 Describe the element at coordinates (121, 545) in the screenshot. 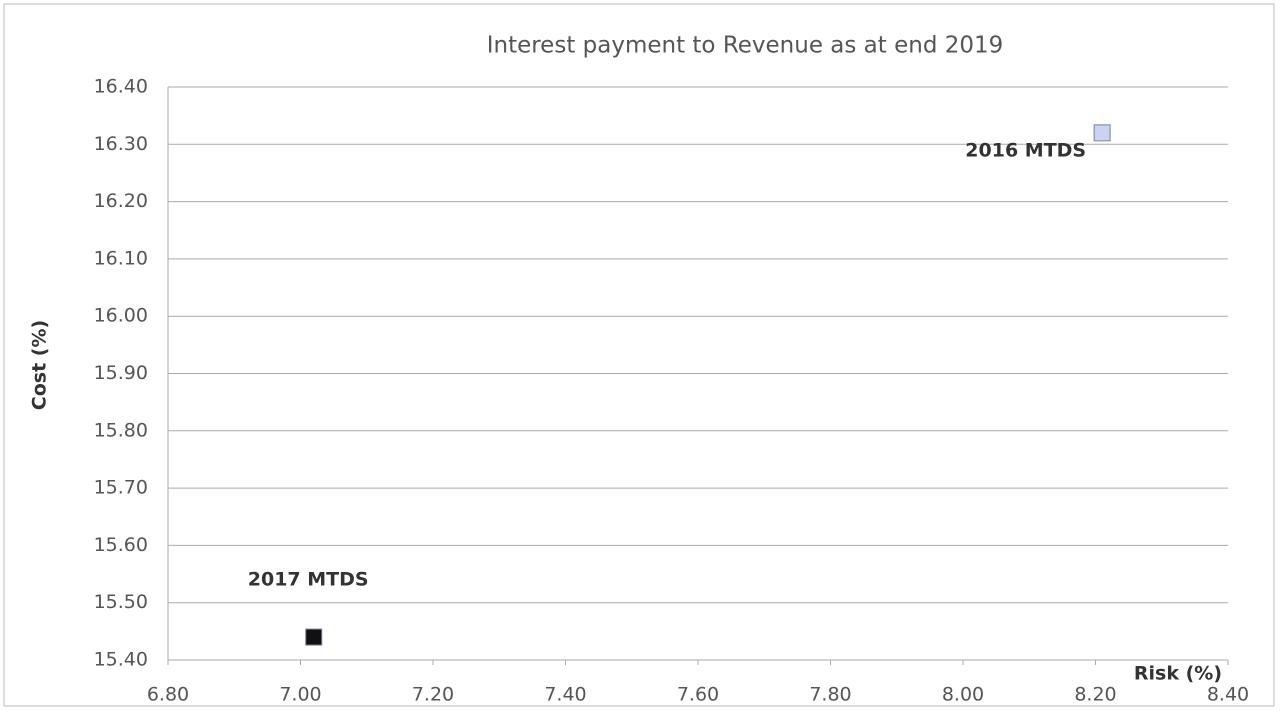

I see `y-tick-label: 15.60` at that location.